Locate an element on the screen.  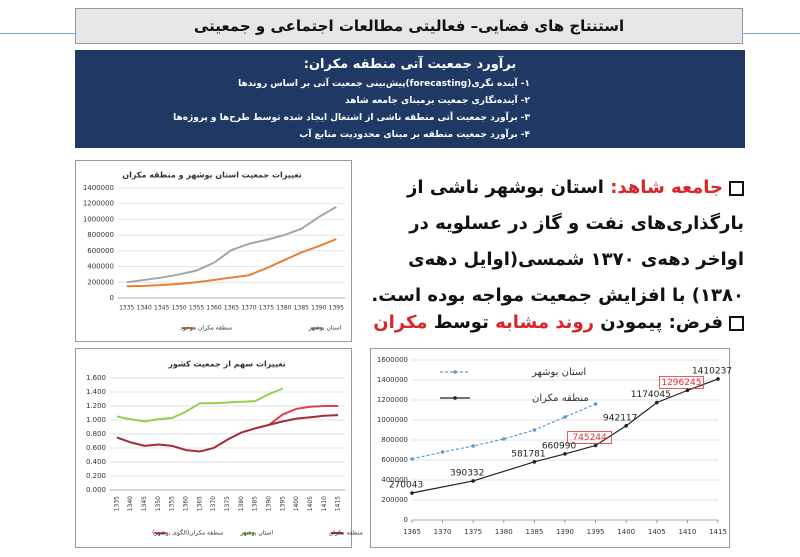
data-label: 1410237 is located at coordinates (712, 371).